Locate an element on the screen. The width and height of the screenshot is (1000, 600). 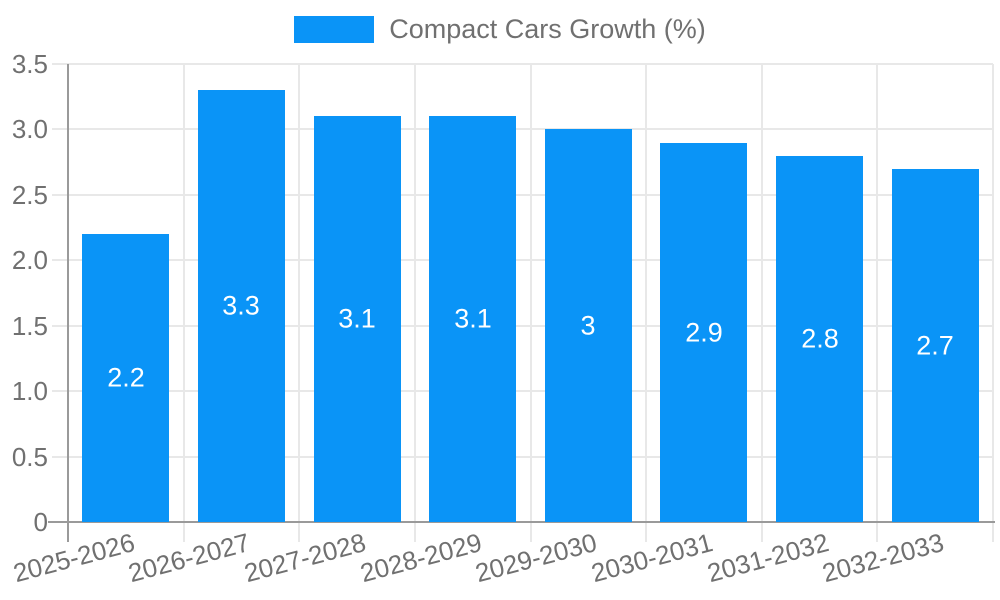
legend: Compact Cars Growth (%) is located at coordinates (500, 29).